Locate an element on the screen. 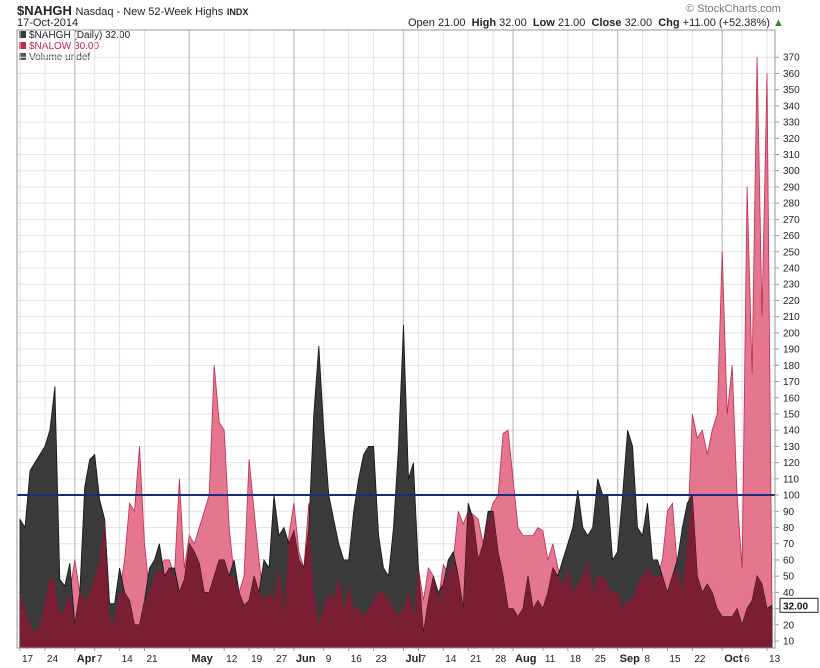  y-tick-label: 360 is located at coordinates (791, 74).